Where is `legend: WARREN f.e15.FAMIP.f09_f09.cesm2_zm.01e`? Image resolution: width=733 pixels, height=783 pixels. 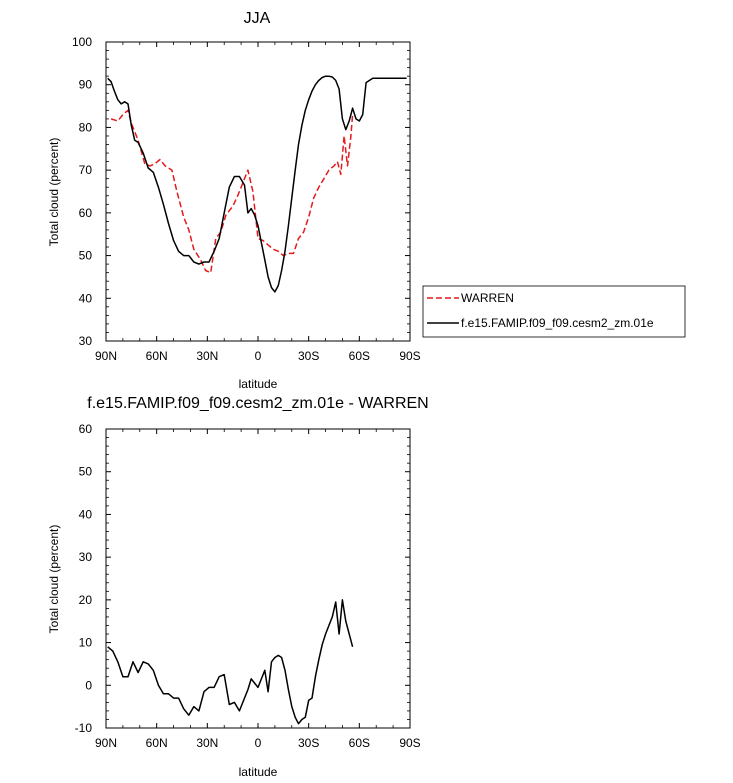
legend: WARREN f.e15.FAMIP.f09_f09.cesm2_zm.01e is located at coordinates (554, 311).